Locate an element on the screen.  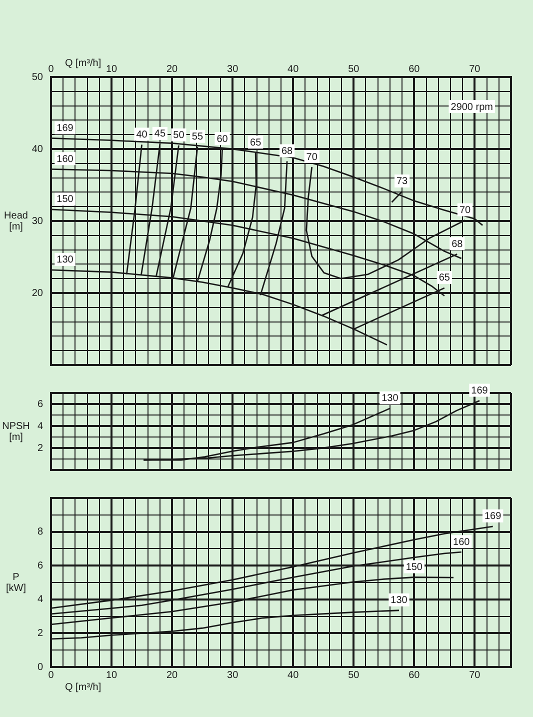
y-tick-label: 40 is located at coordinates (38, 149).